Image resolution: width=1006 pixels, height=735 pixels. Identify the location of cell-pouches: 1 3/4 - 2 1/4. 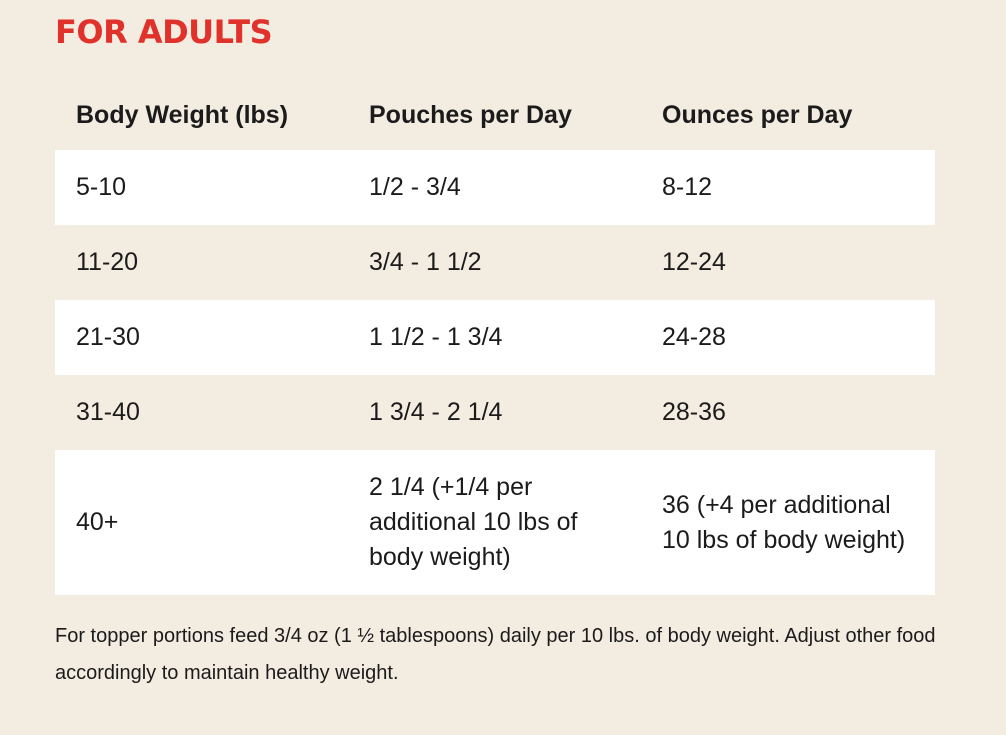
(436, 412).